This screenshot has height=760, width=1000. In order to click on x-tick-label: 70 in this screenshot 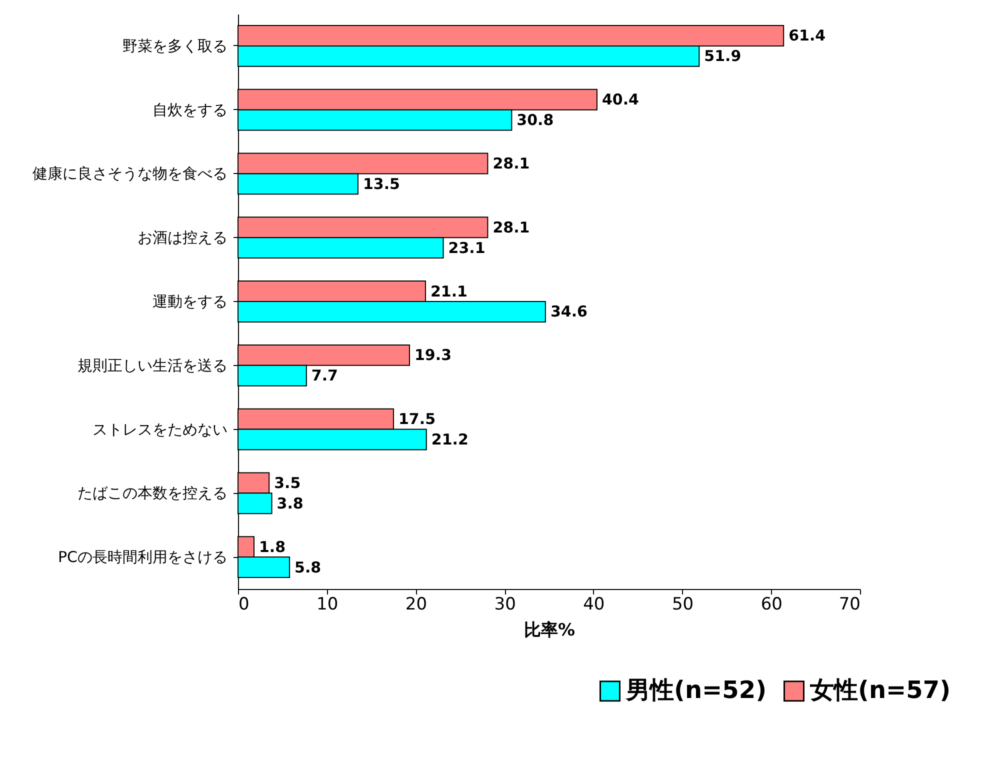, I will do `click(849, 604)`.